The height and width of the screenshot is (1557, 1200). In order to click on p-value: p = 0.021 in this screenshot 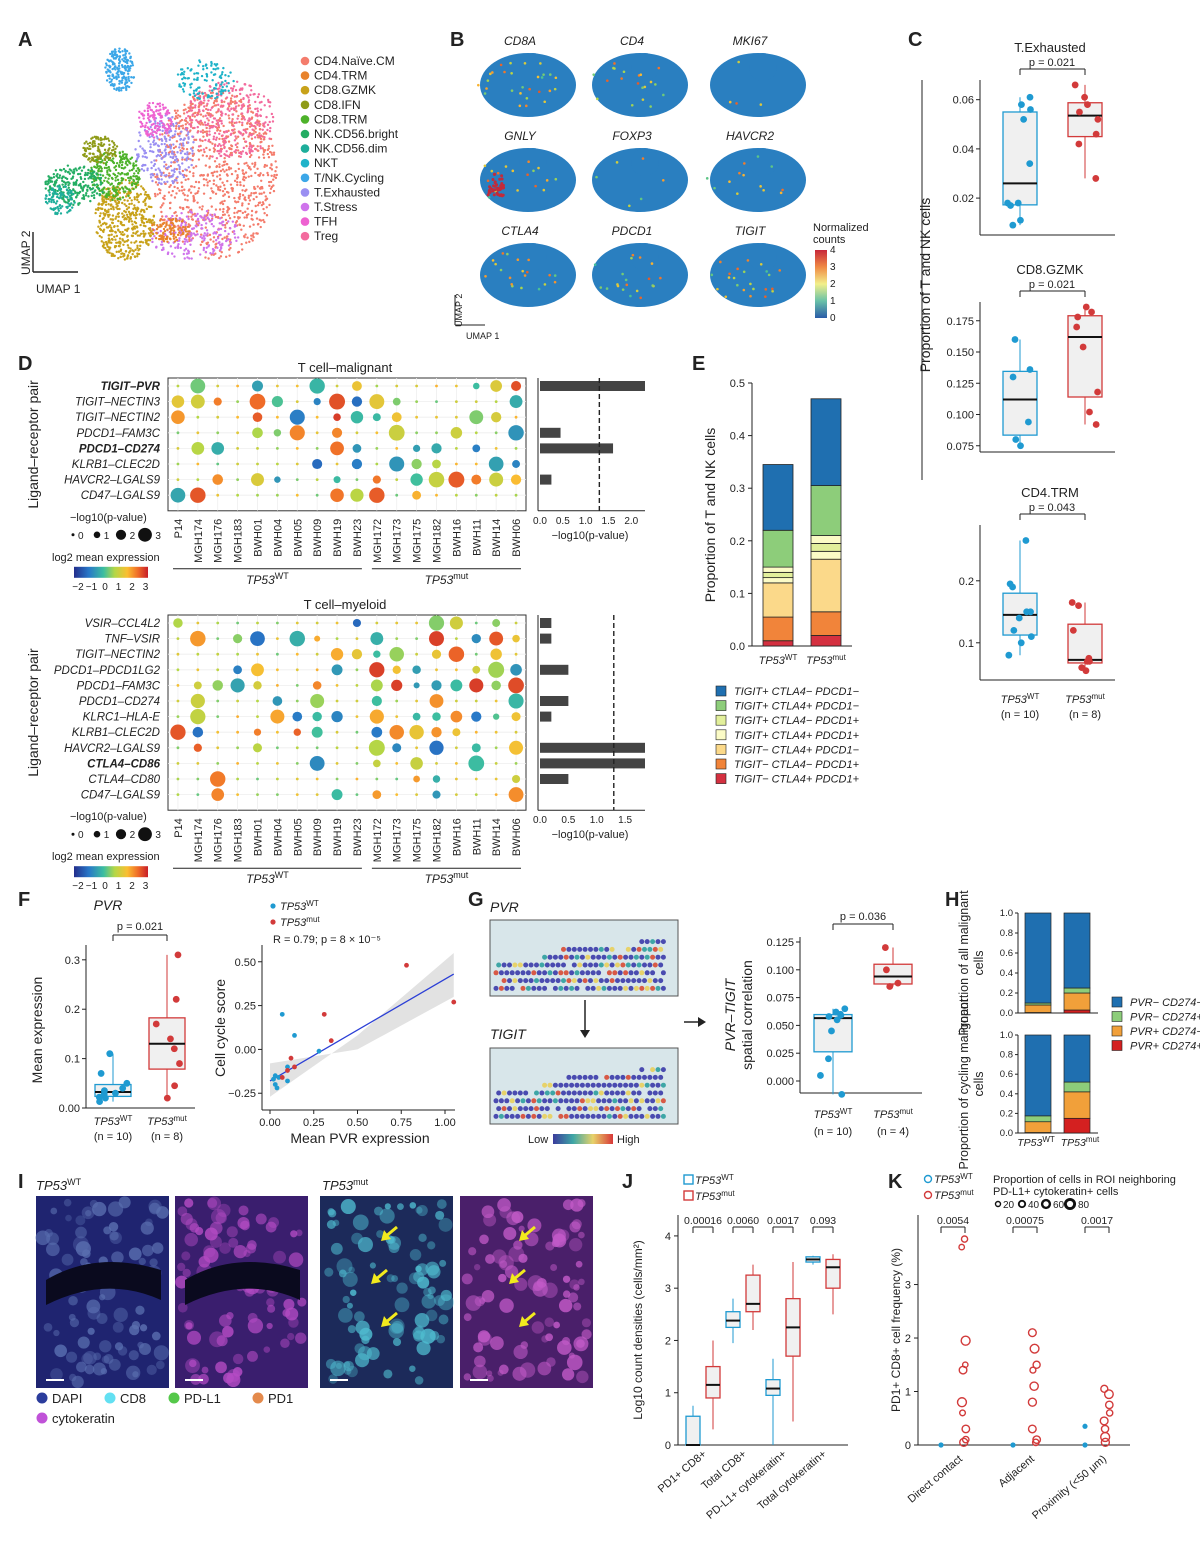, I will do `click(140, 927)`.